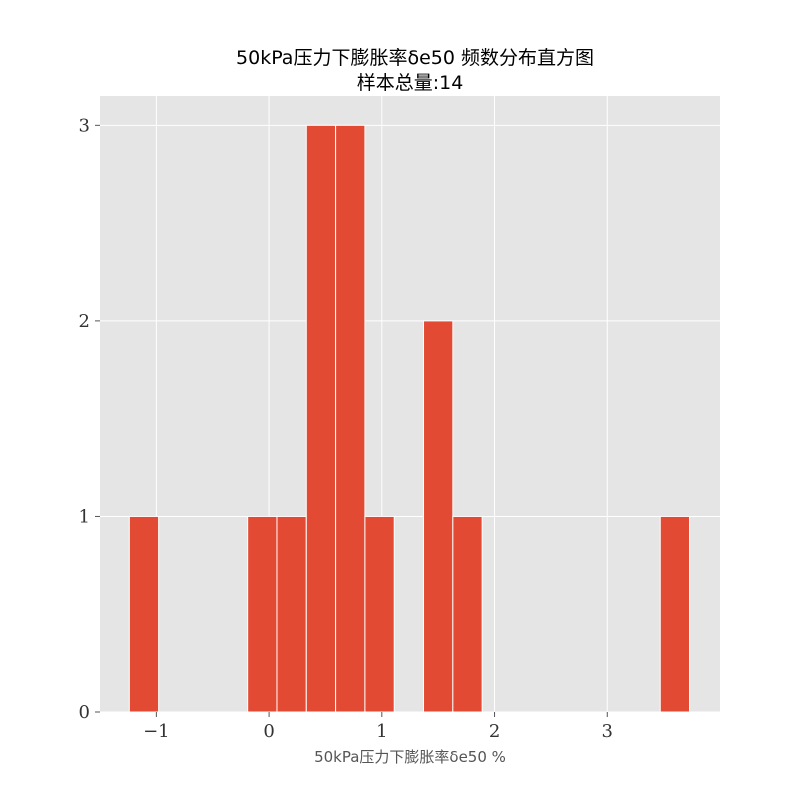 This screenshot has height=800, width=800. What do you see at coordinates (156, 731) in the screenshot?
I see `x-tick-label: −1` at bounding box center [156, 731].